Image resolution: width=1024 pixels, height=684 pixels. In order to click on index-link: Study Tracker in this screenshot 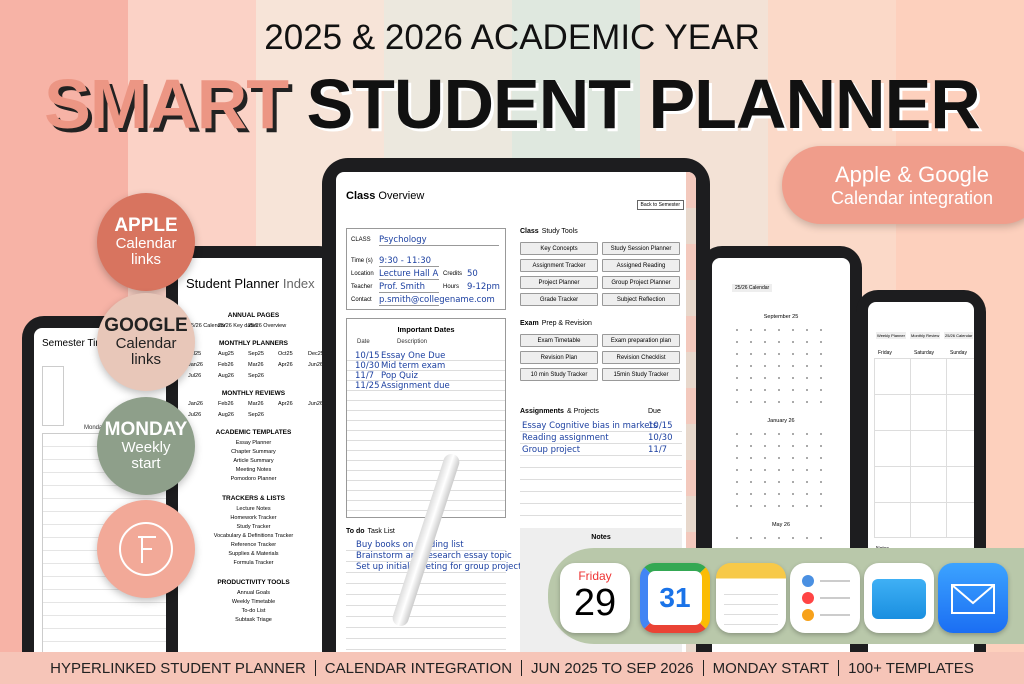, I will do `click(253, 527)`.